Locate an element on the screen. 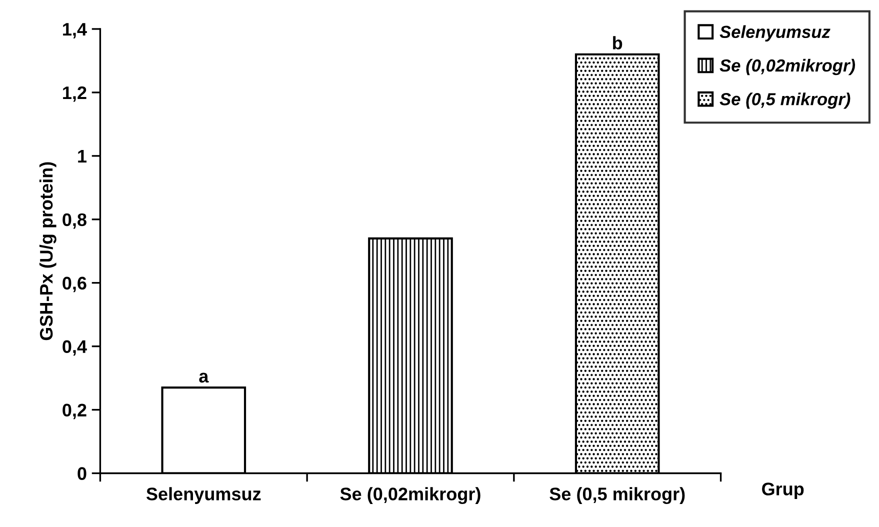 The width and height of the screenshot is (879, 527). y-tick-label: 0 is located at coordinates (82, 473).